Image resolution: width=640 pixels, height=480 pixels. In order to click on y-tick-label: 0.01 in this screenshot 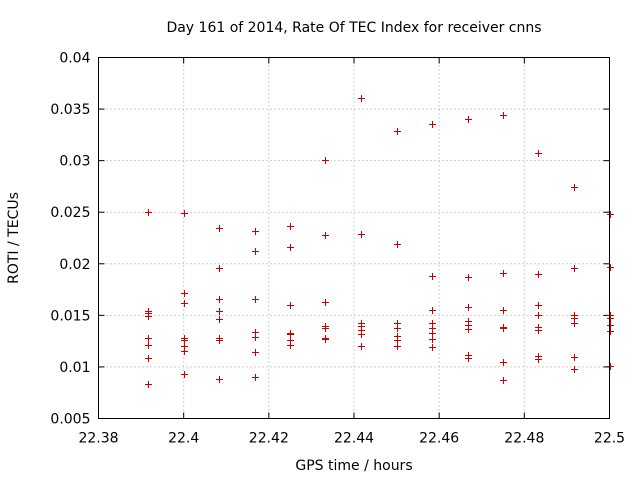, I will do `click(74, 368)`.